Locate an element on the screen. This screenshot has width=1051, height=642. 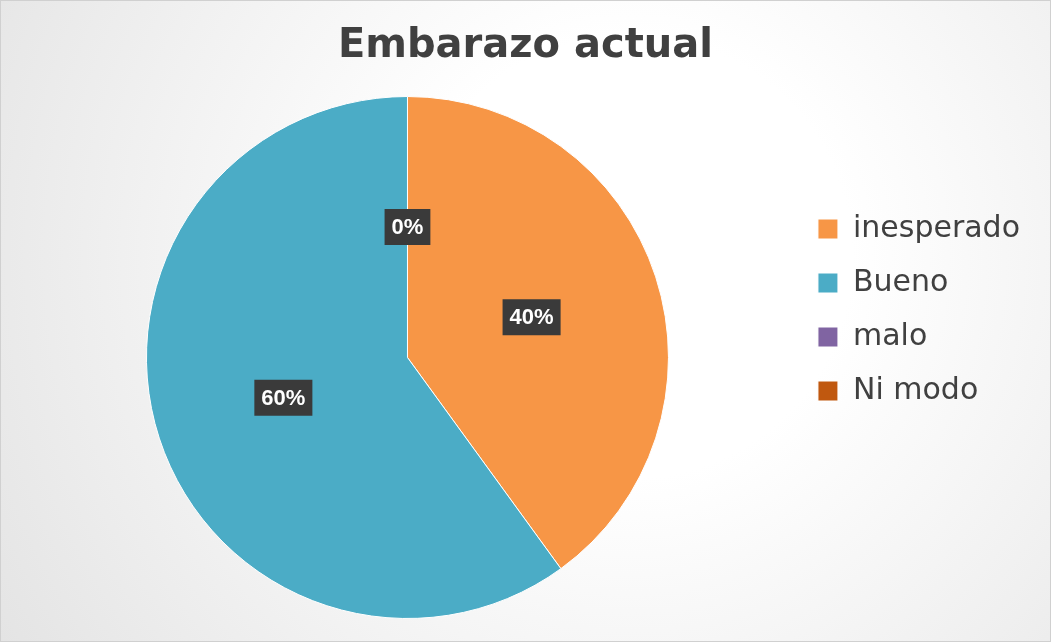
text: 0% is located at coordinates (407, 227).